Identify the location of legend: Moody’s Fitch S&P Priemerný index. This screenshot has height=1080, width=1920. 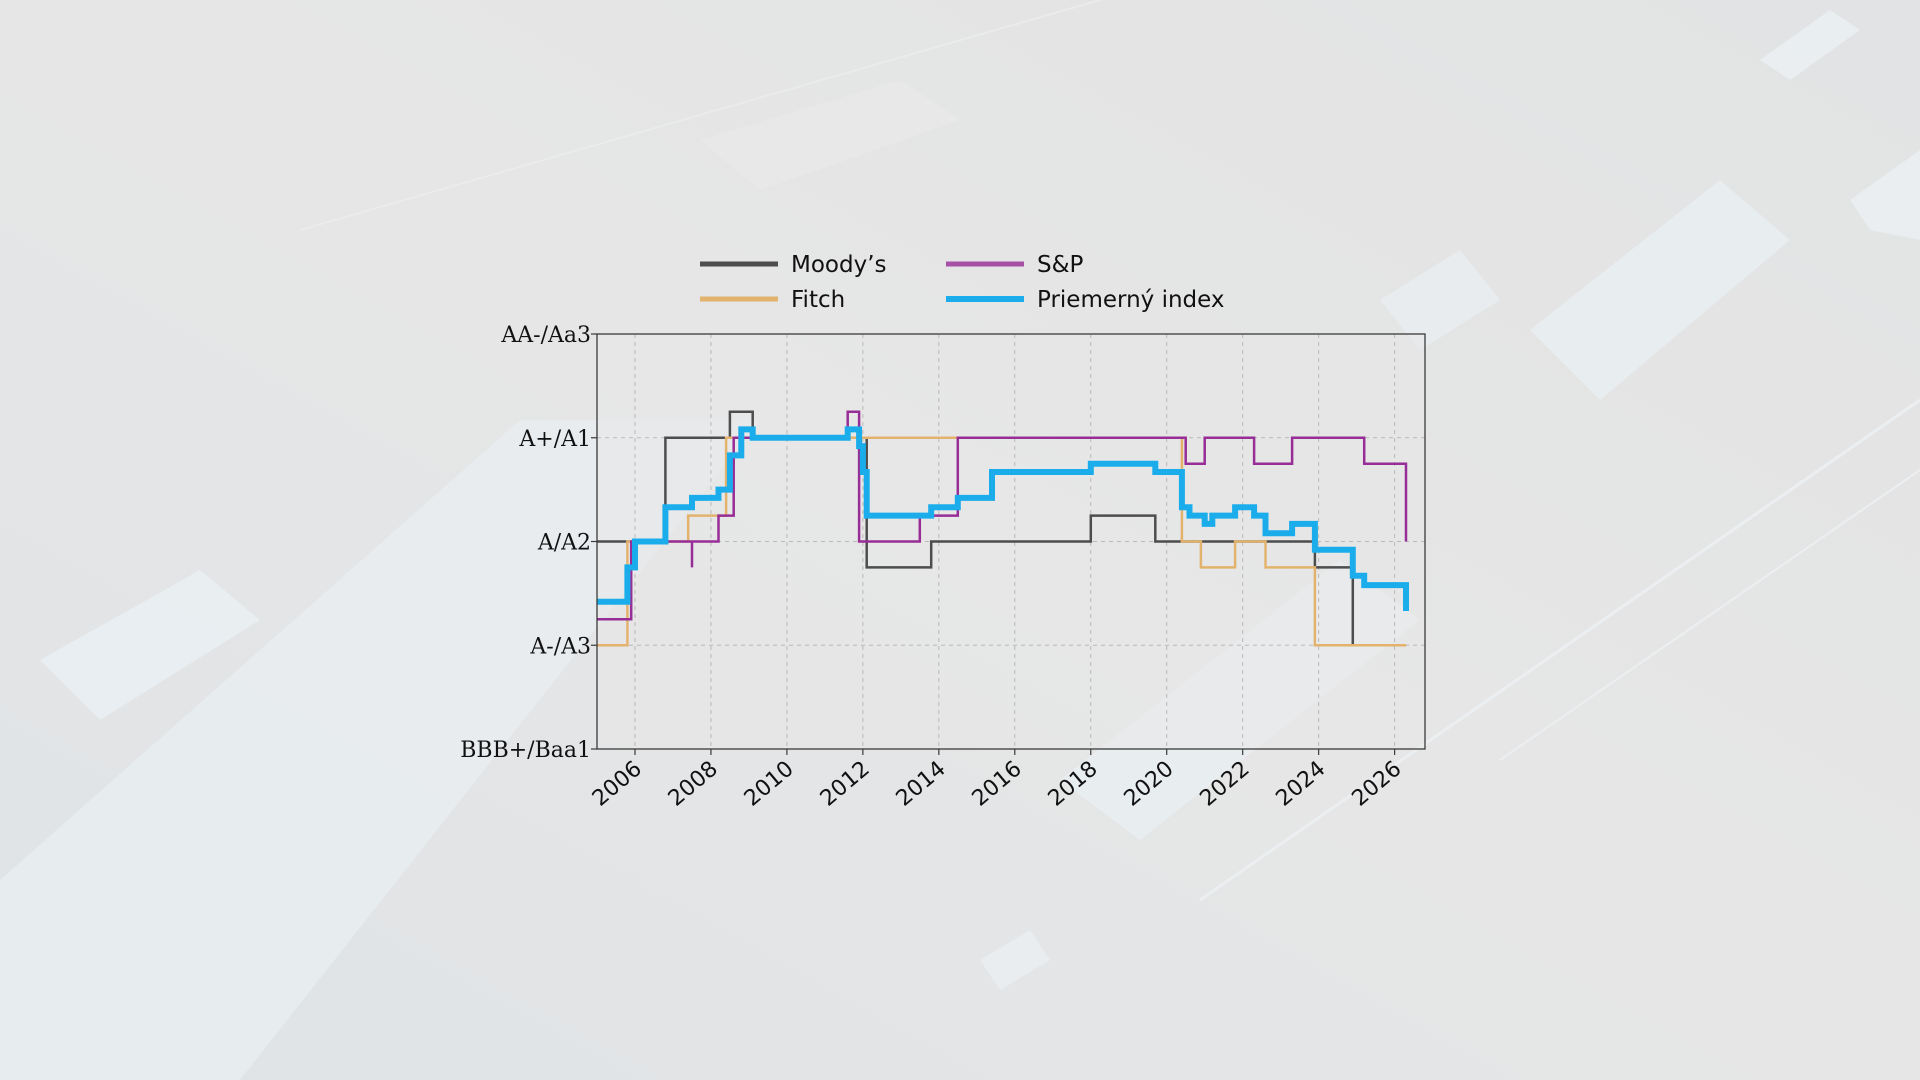
(962, 282).